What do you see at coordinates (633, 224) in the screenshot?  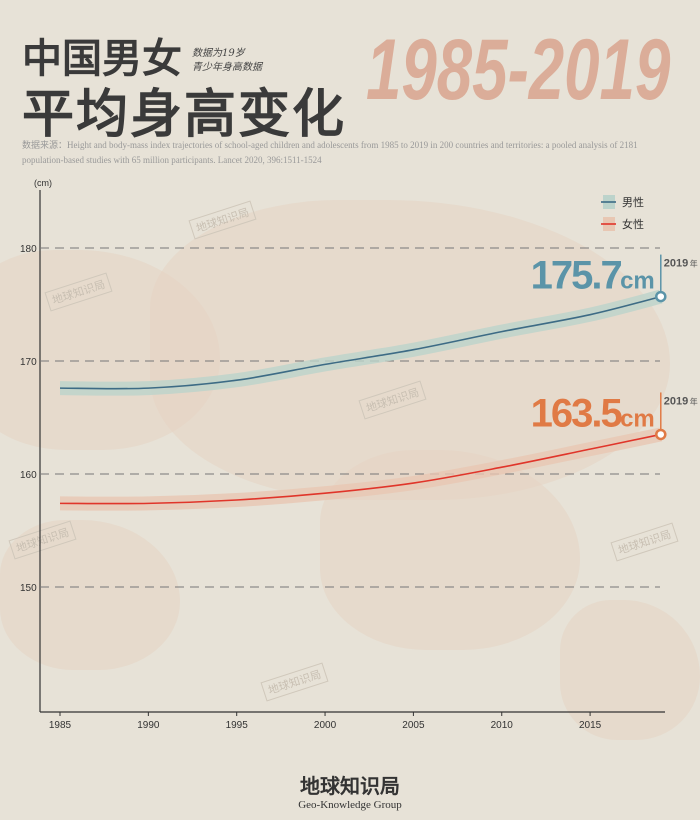 I see `legend-label: 女性` at bounding box center [633, 224].